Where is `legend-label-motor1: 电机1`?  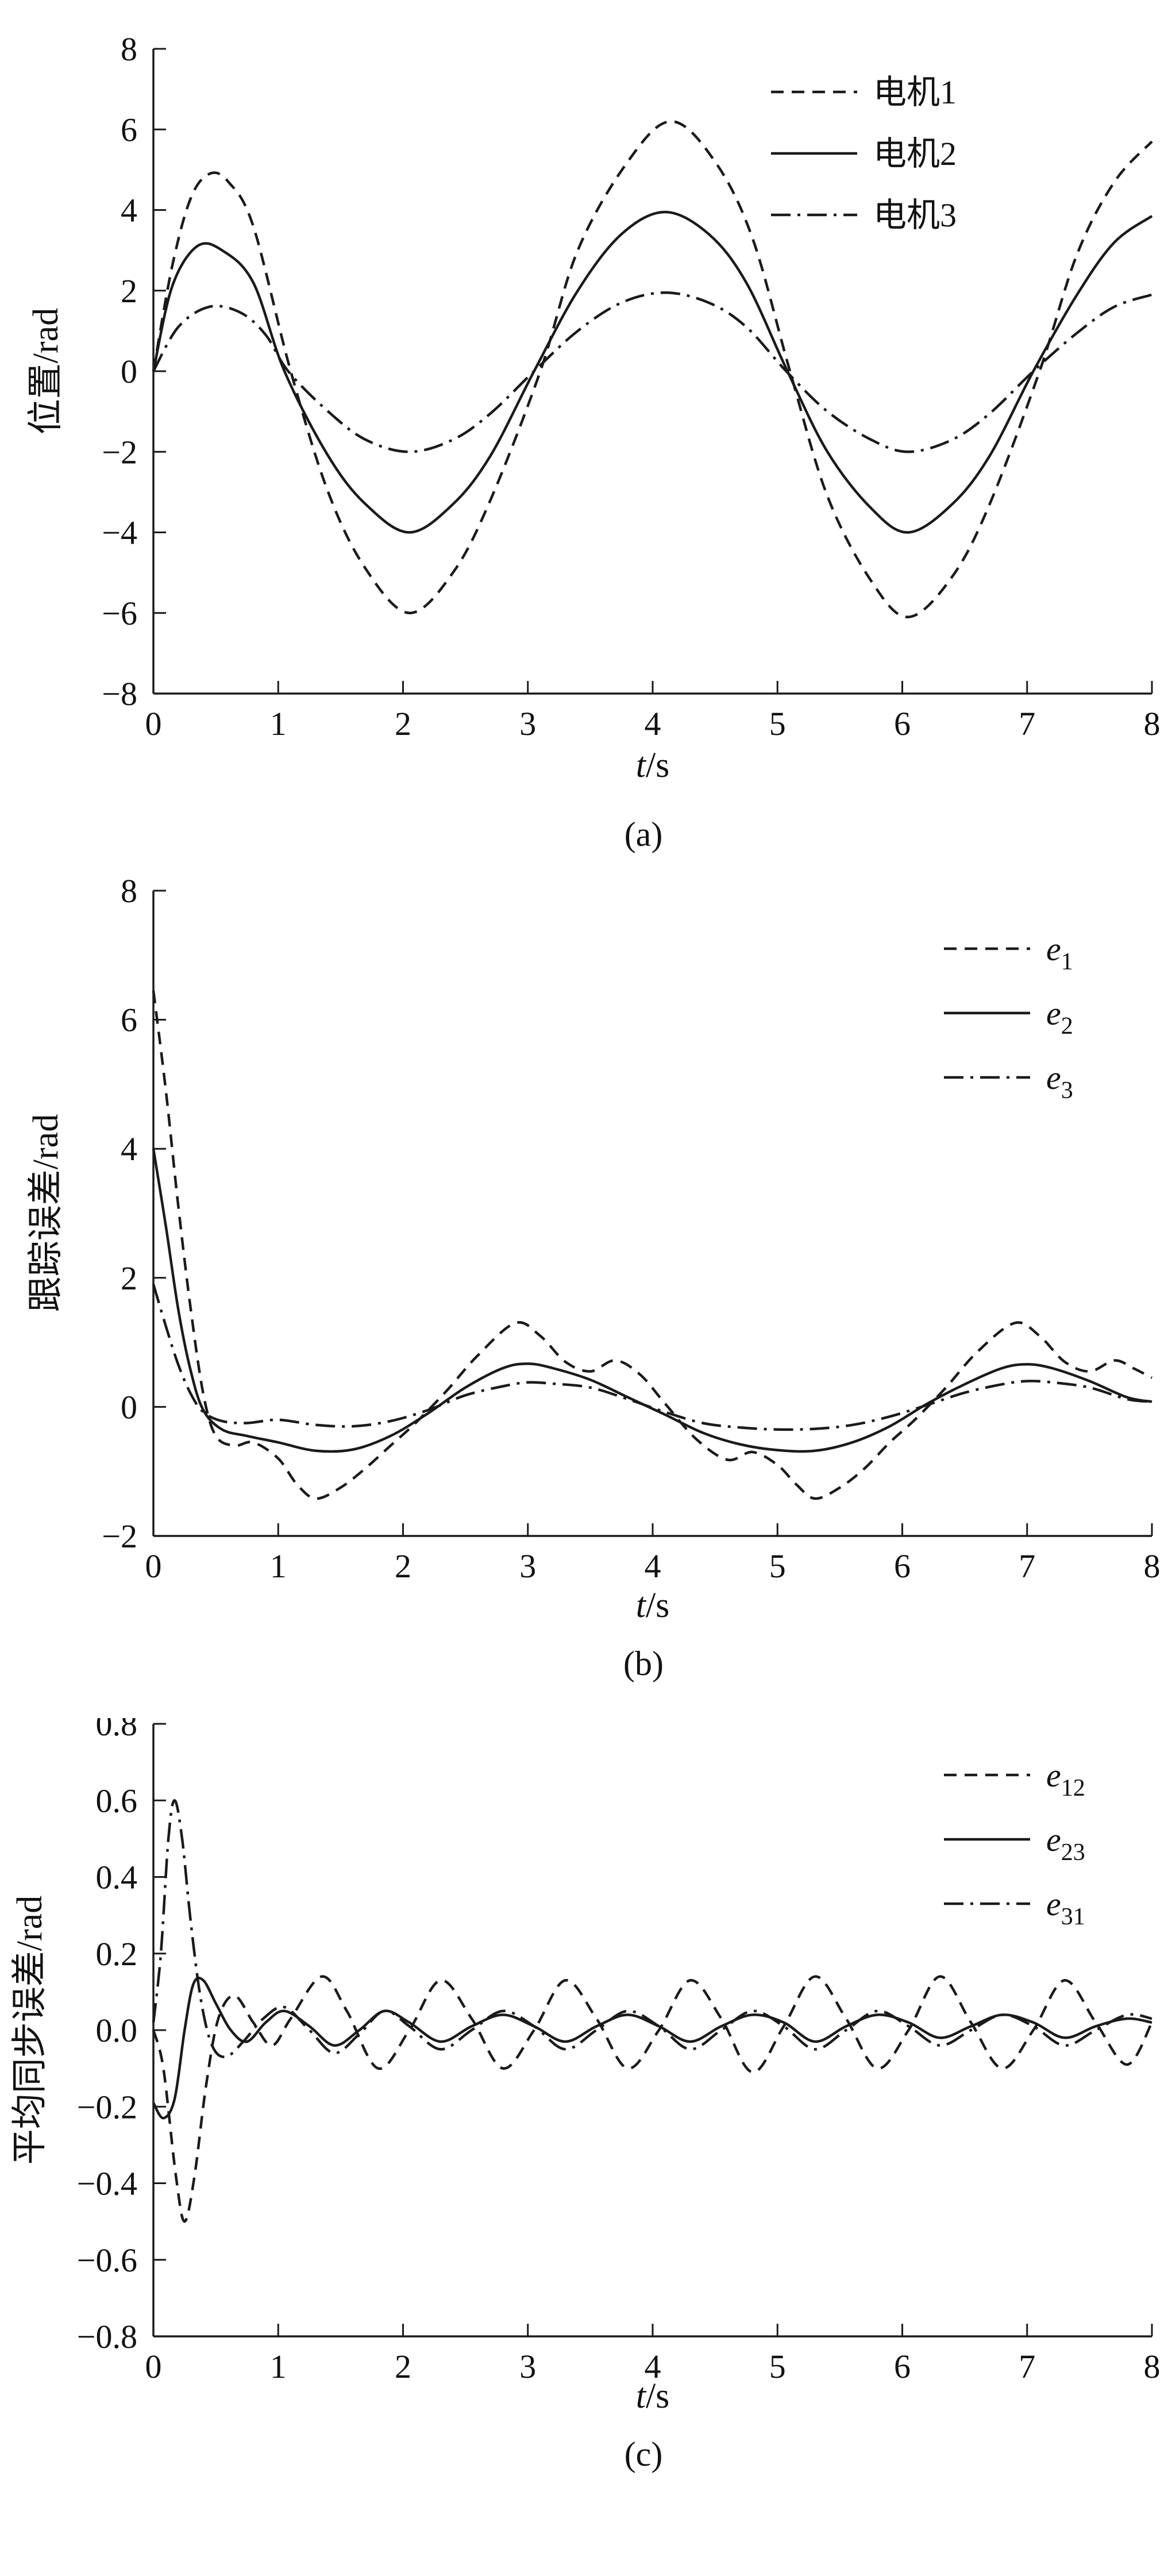
legend-label-motor1: 电机1 is located at coordinates (915, 92).